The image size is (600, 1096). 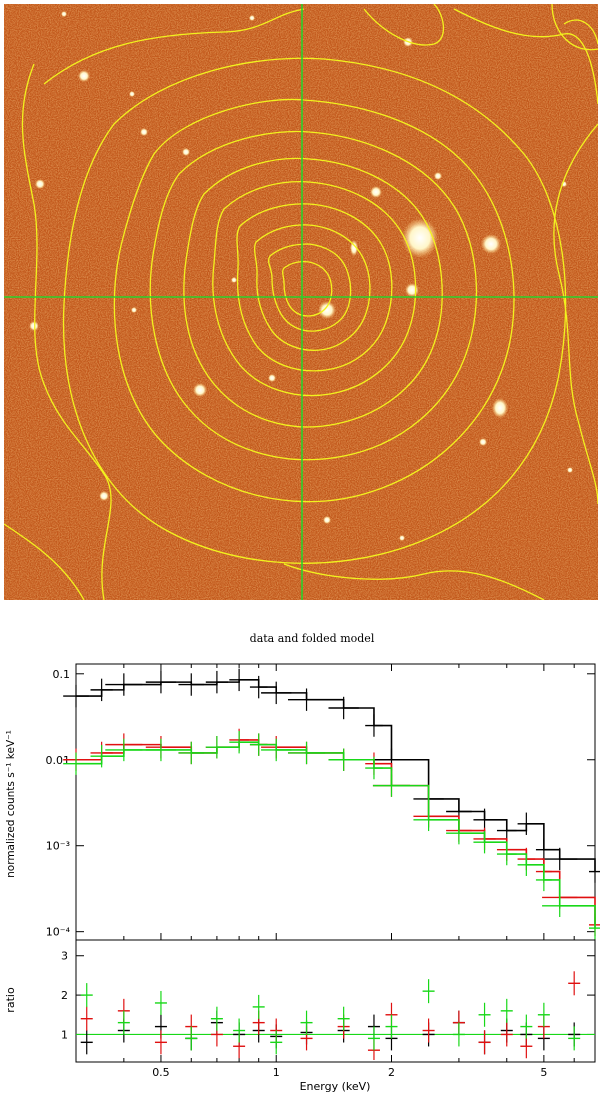 I want to click on x-tick-label: 2, so click(x=391, y=1072).